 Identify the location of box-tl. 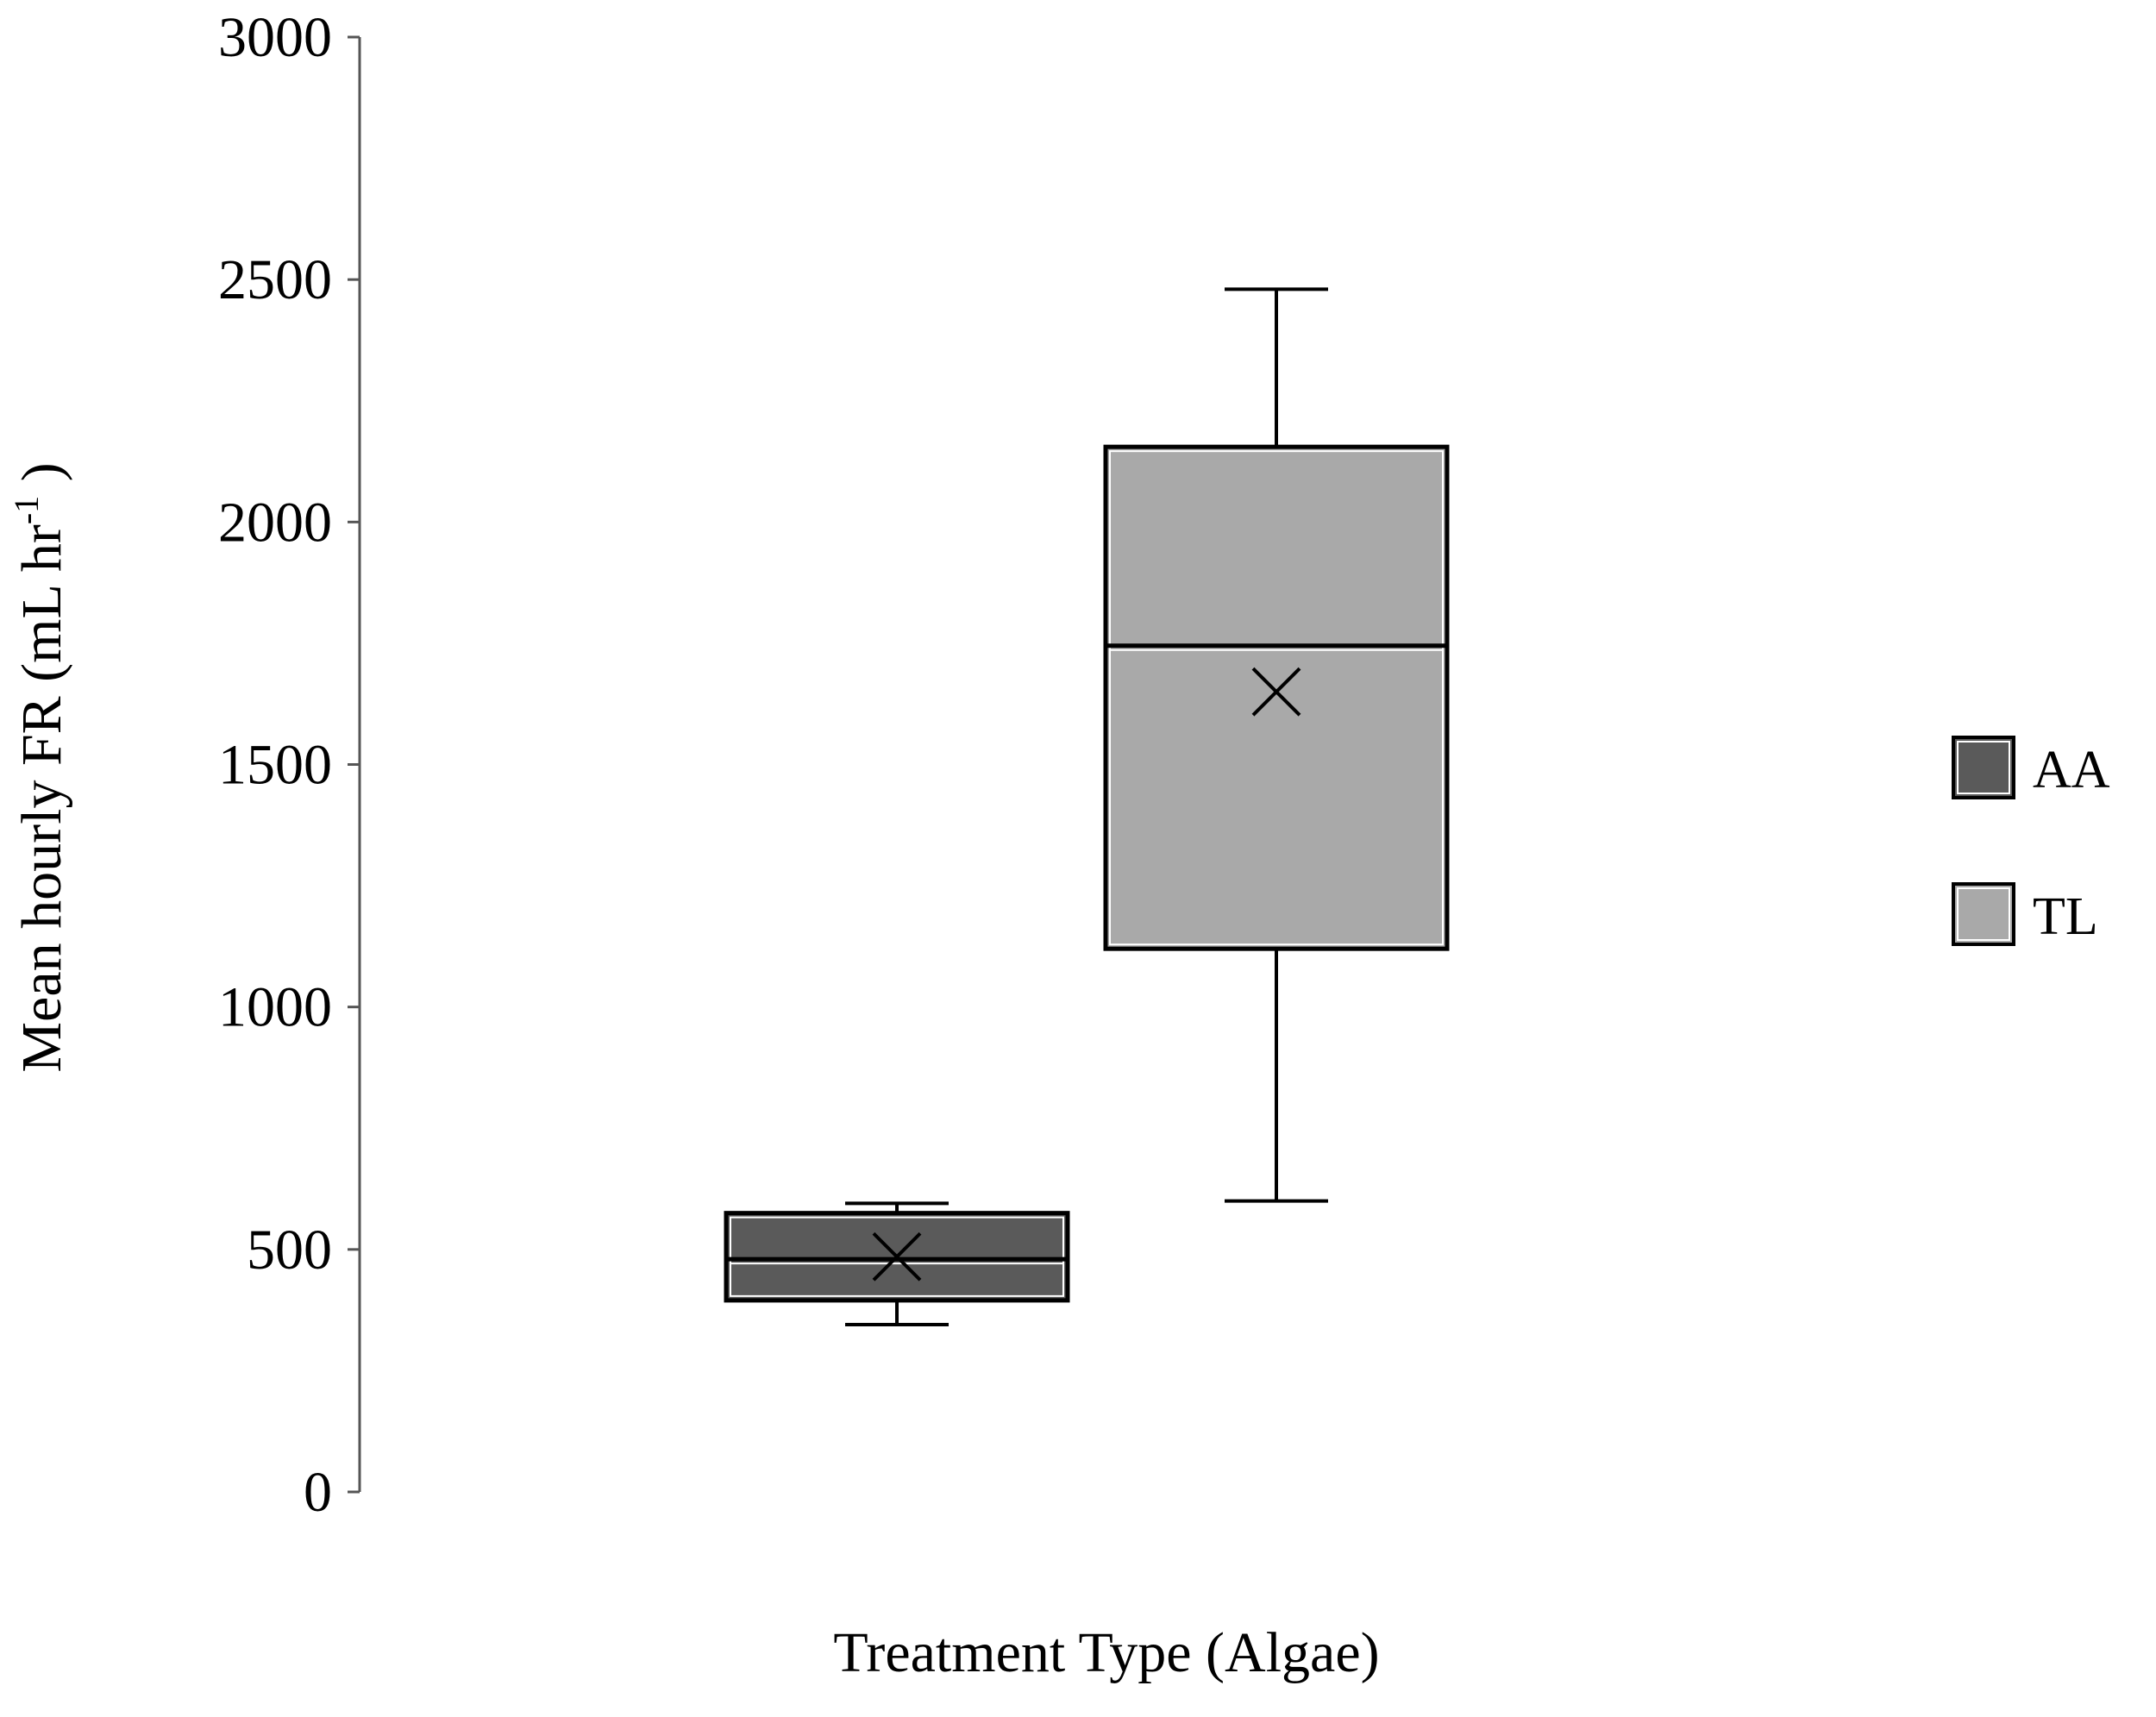
(1276, 745).